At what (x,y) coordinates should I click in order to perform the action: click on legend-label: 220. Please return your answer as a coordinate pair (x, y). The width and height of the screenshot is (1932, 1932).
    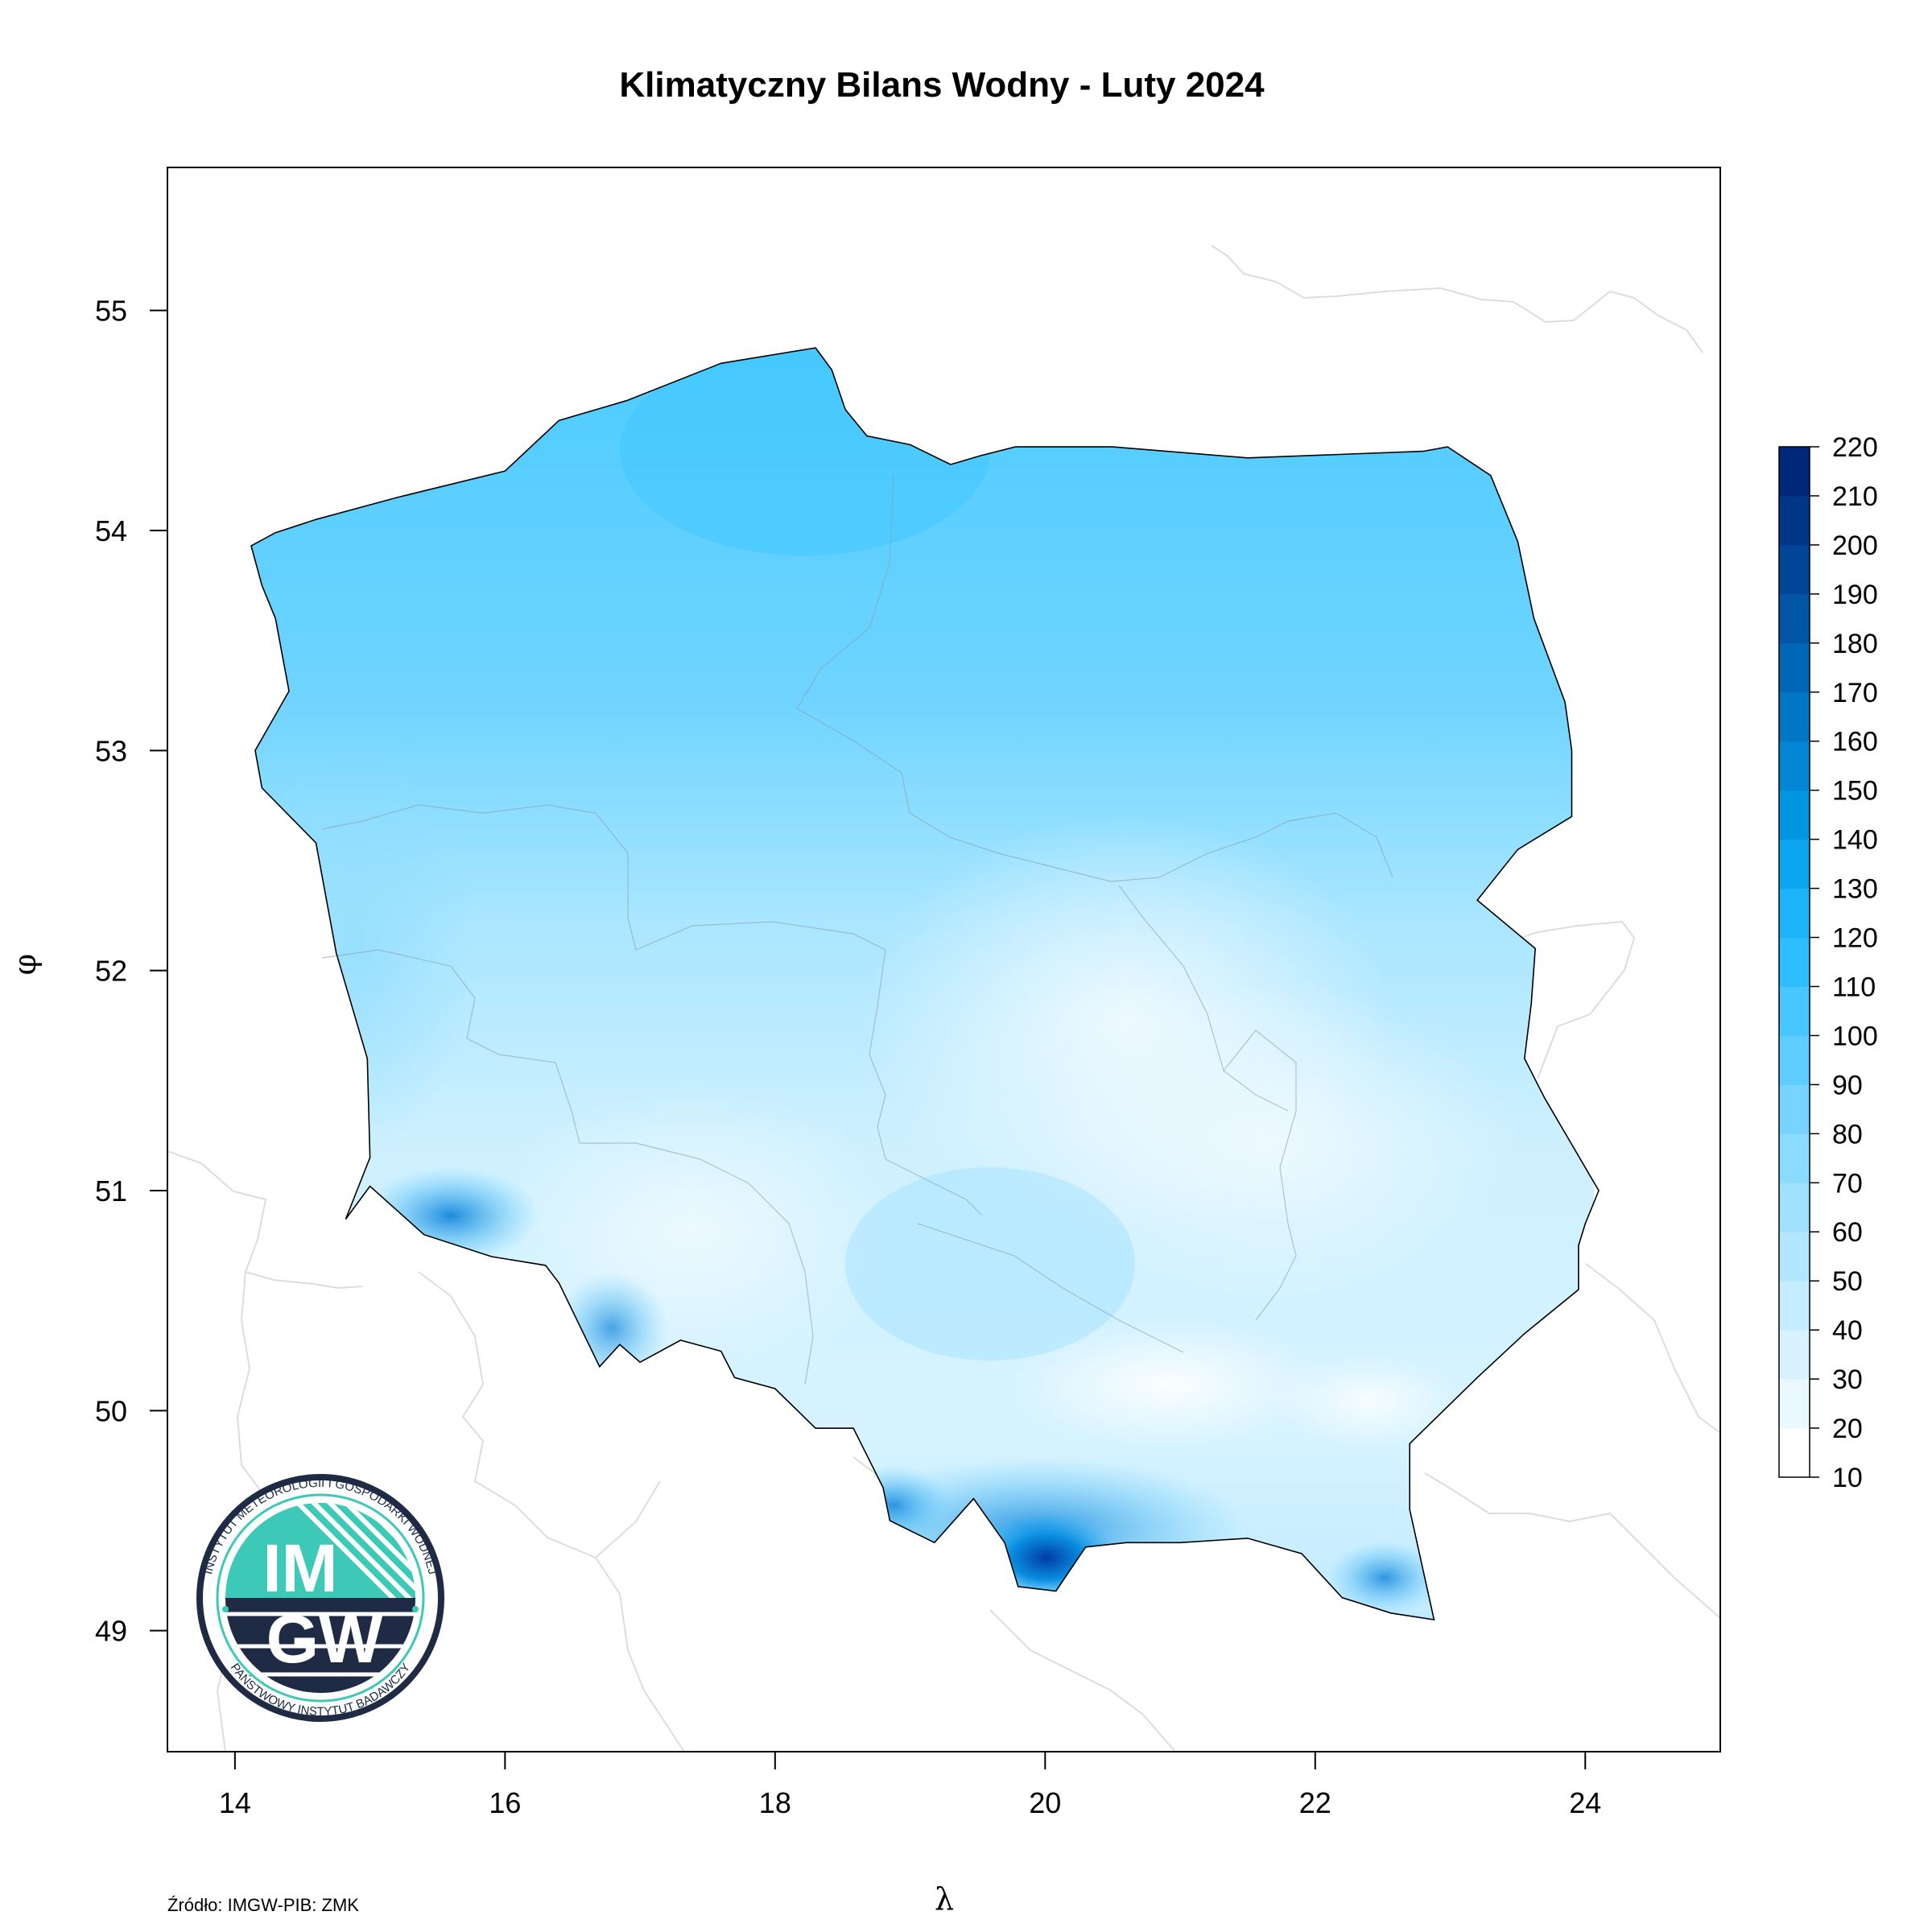
    Looking at the image, I should click on (1855, 447).